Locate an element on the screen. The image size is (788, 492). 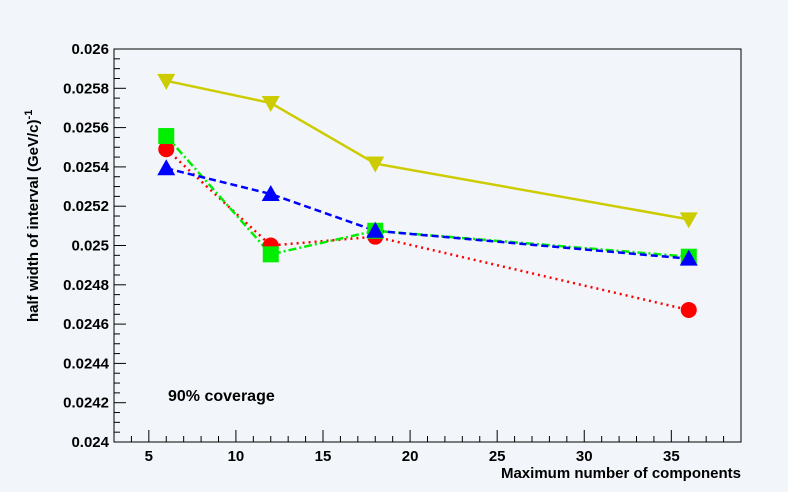
y-tick-label: 0.0248 is located at coordinates (86, 285).